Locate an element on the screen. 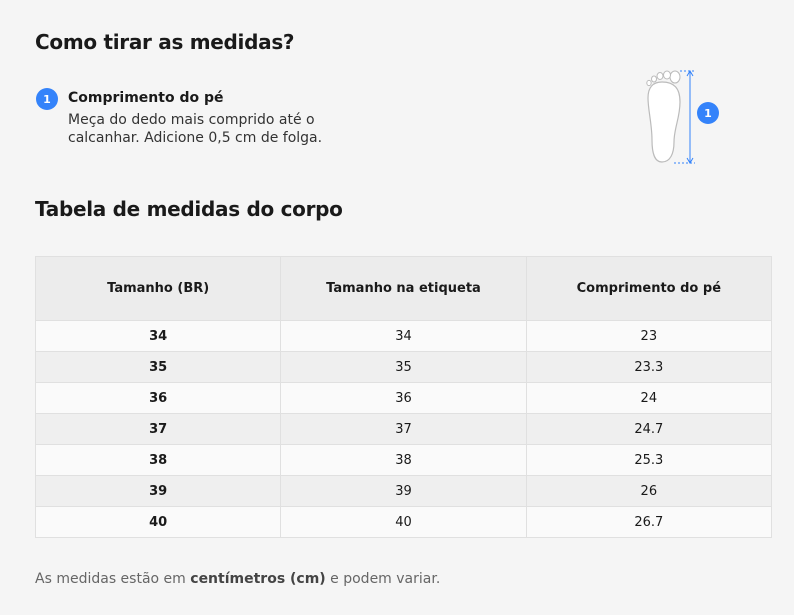 This screenshot has width=794, height=615. column-header: Tamanho (BR) is located at coordinates (158, 288).